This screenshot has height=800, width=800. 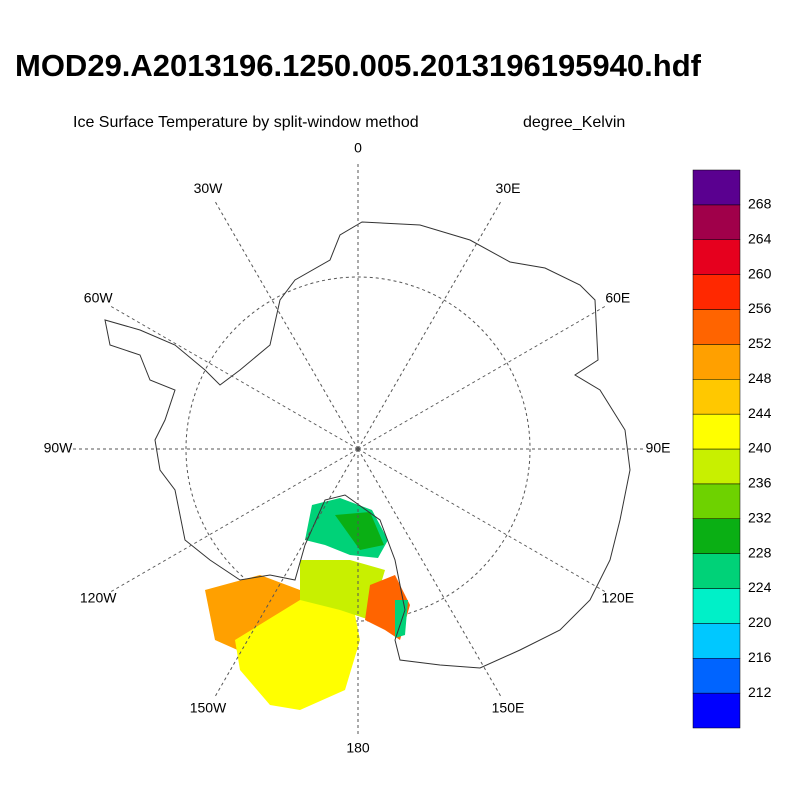 What do you see at coordinates (760, 343) in the screenshot?
I see `colorbar-label: 252` at bounding box center [760, 343].